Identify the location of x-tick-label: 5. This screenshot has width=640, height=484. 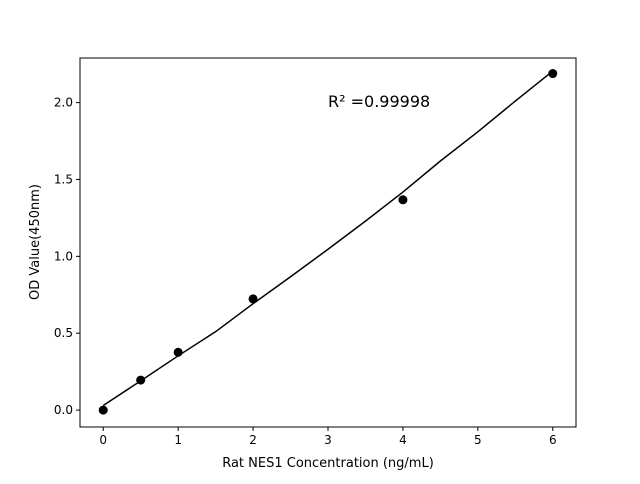
(478, 440).